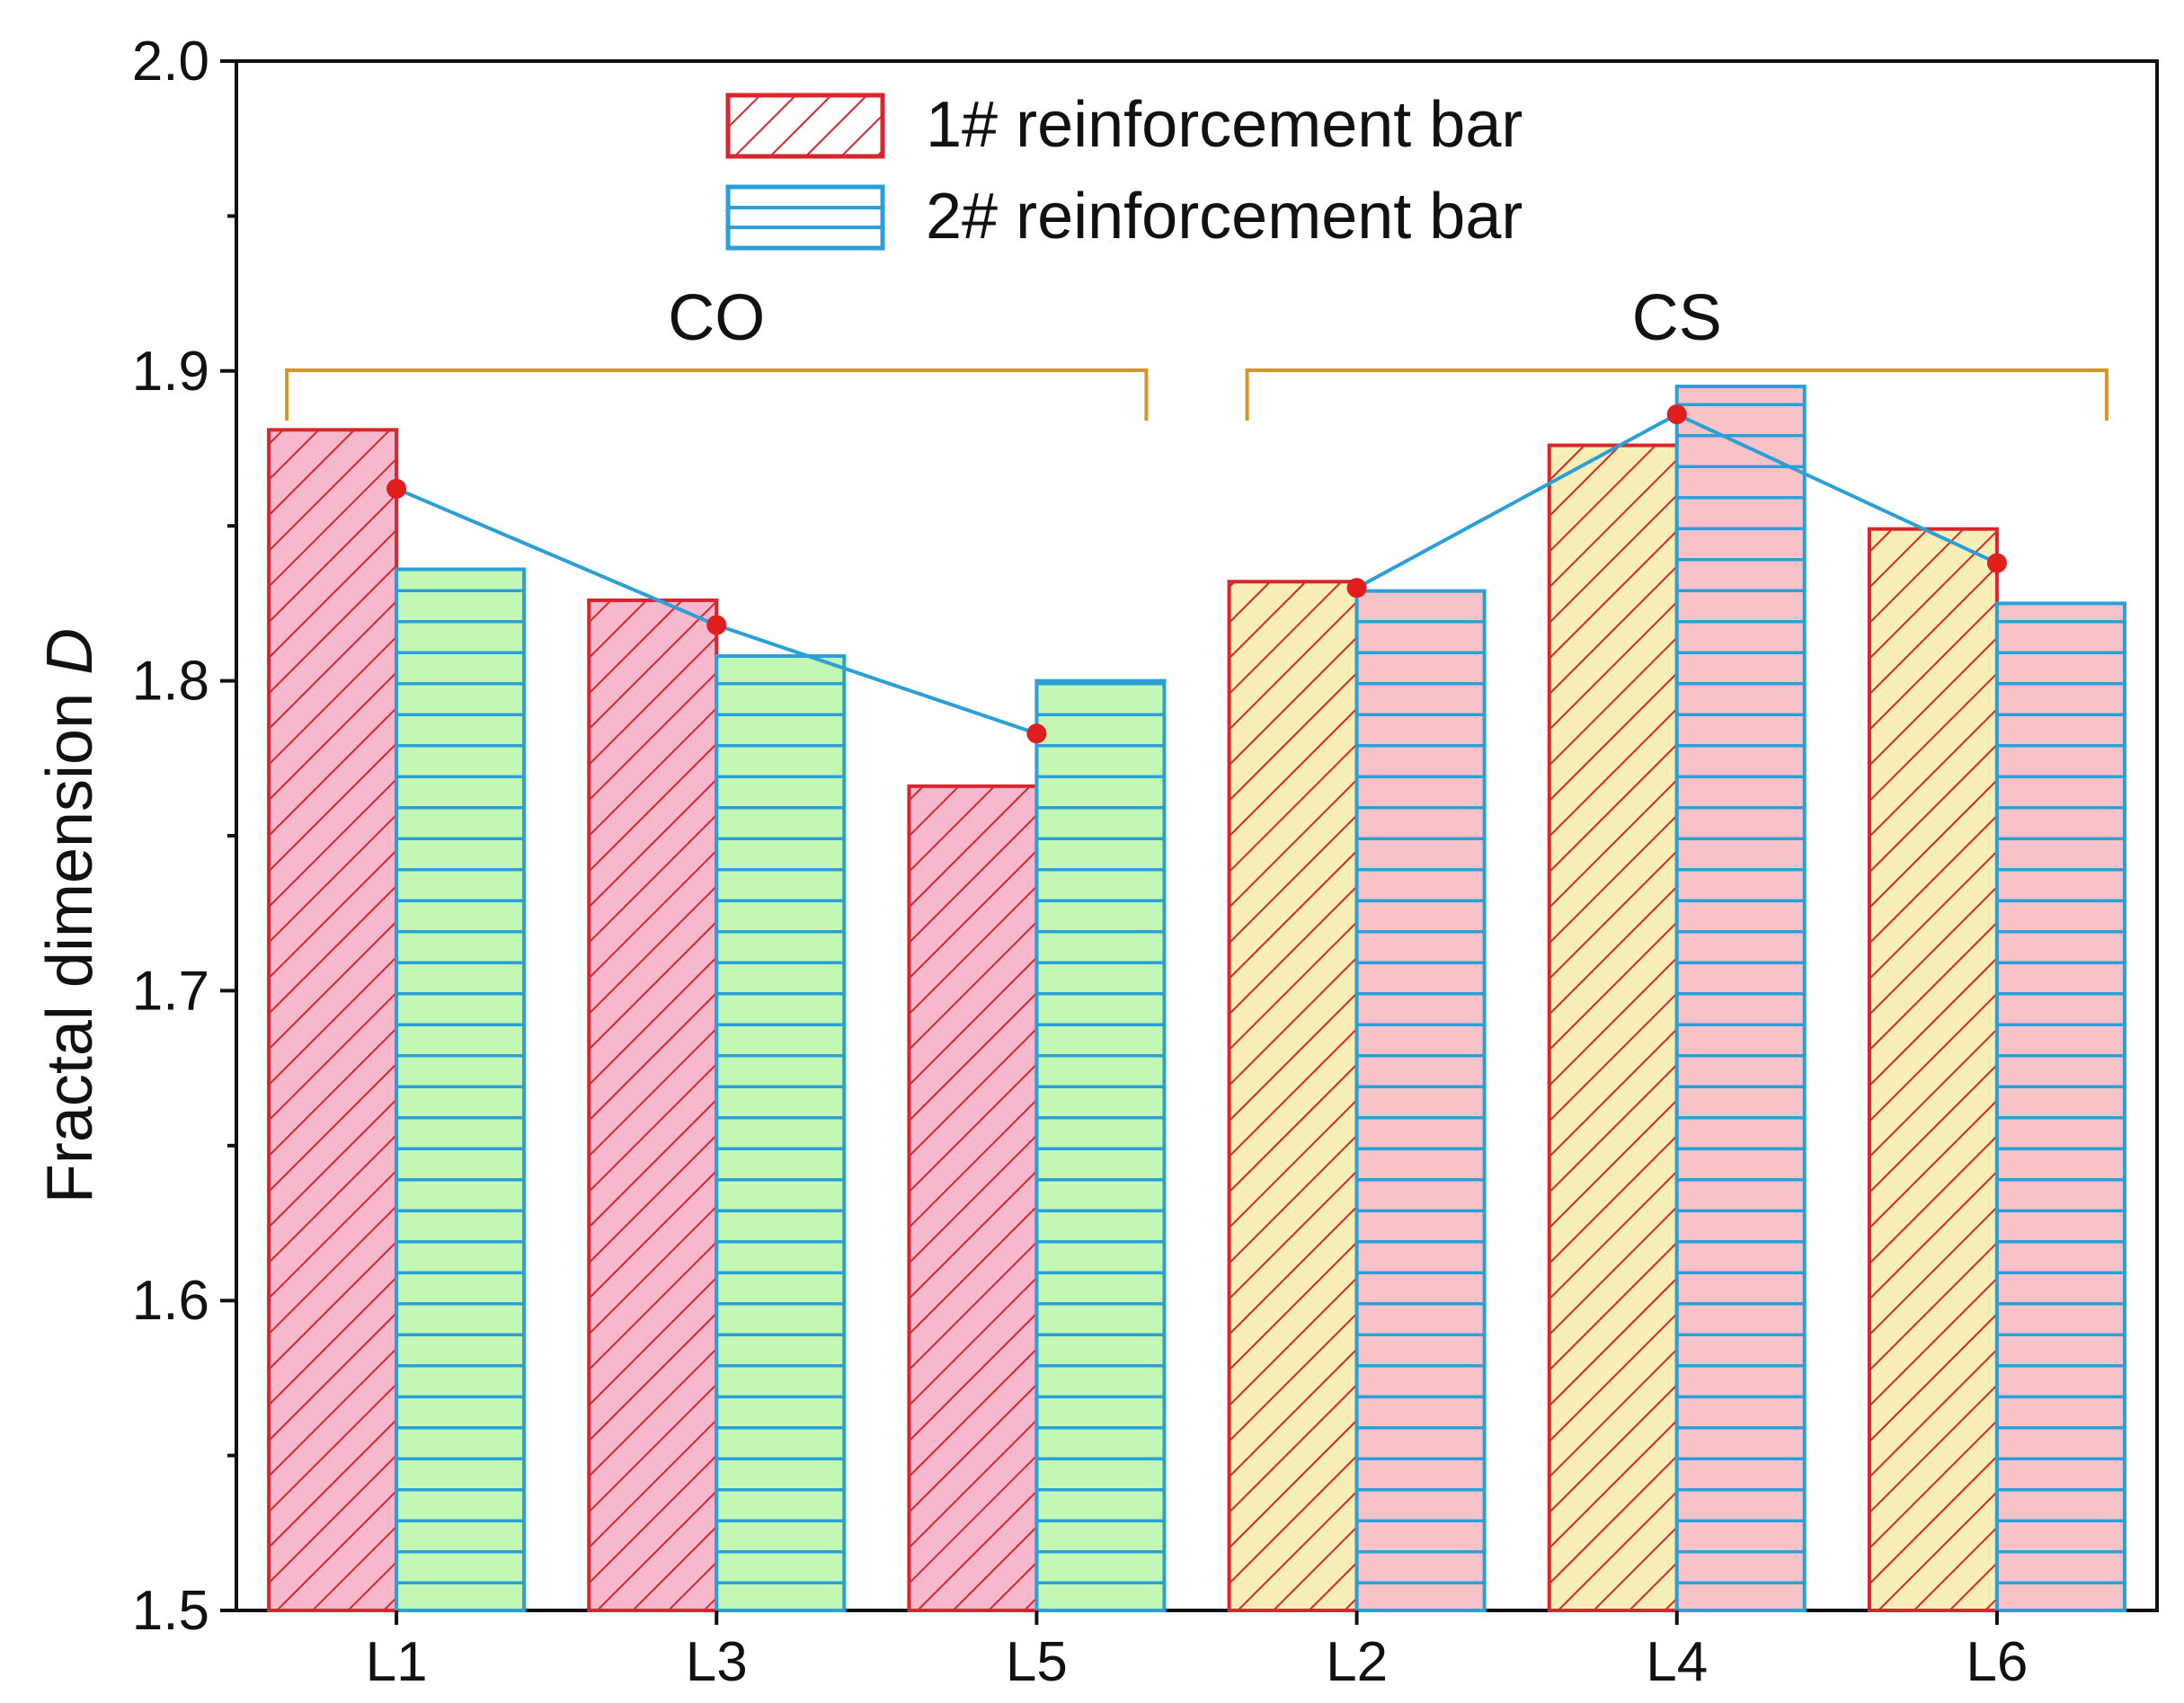 This screenshot has height=1703, width=2184. What do you see at coordinates (396, 488) in the screenshot?
I see `mean-marker-L1` at bounding box center [396, 488].